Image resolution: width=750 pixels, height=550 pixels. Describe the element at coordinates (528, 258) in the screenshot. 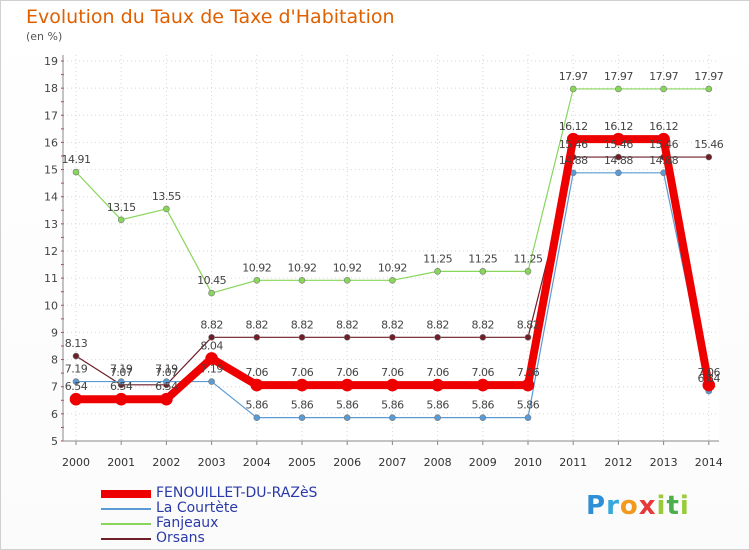

I see `data-label: 11.25` at that location.